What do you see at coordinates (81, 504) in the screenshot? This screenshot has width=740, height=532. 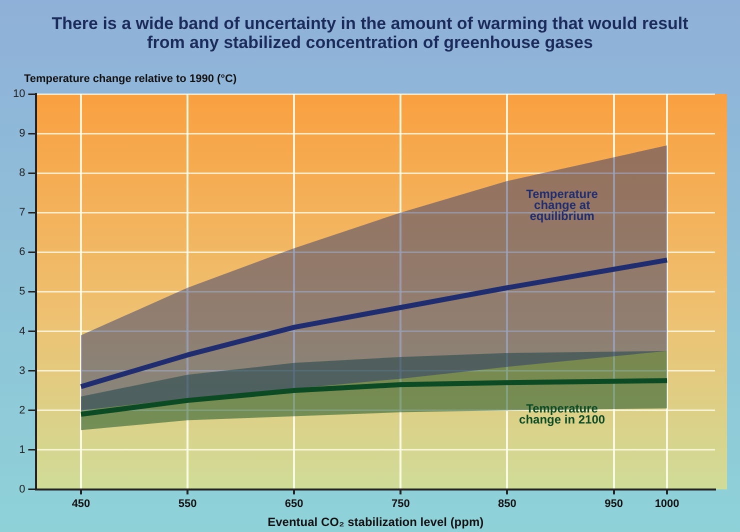 I see `x-tick-label: 450` at bounding box center [81, 504].